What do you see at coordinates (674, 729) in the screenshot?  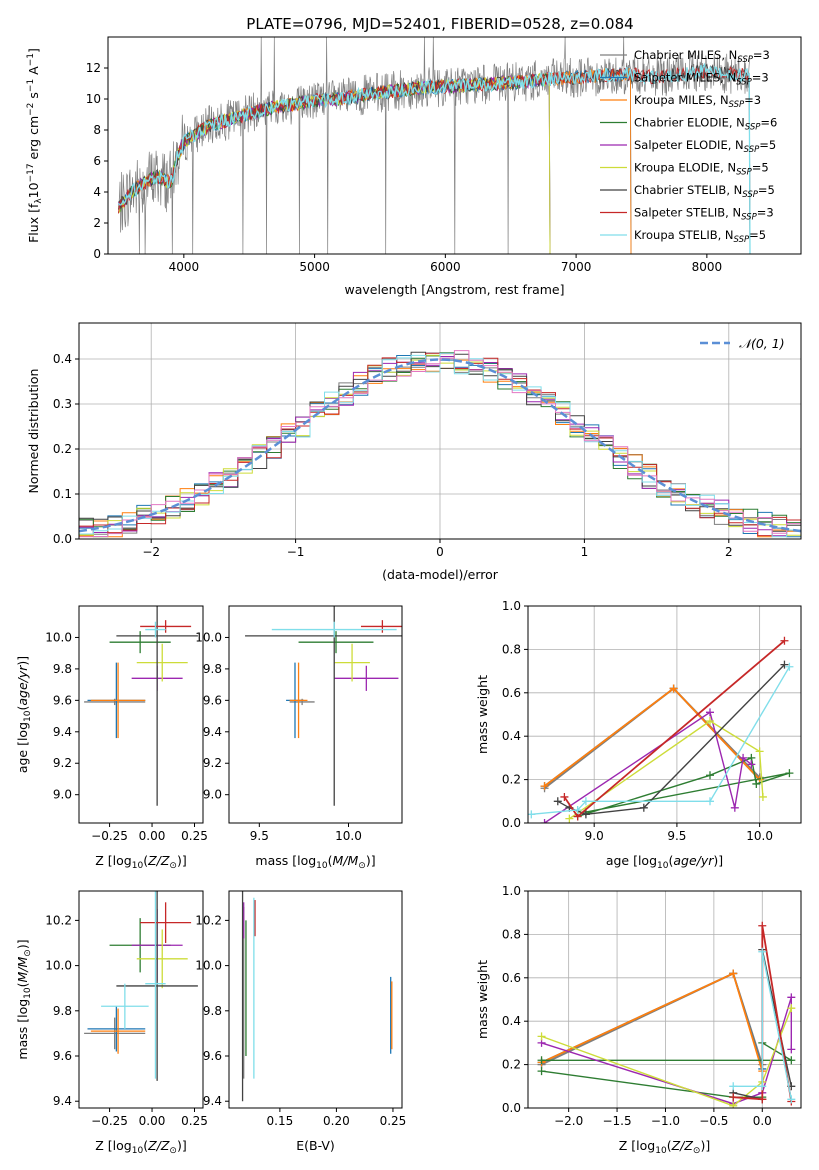 I see `weight-line-salpeter_stelib` at bounding box center [674, 729].